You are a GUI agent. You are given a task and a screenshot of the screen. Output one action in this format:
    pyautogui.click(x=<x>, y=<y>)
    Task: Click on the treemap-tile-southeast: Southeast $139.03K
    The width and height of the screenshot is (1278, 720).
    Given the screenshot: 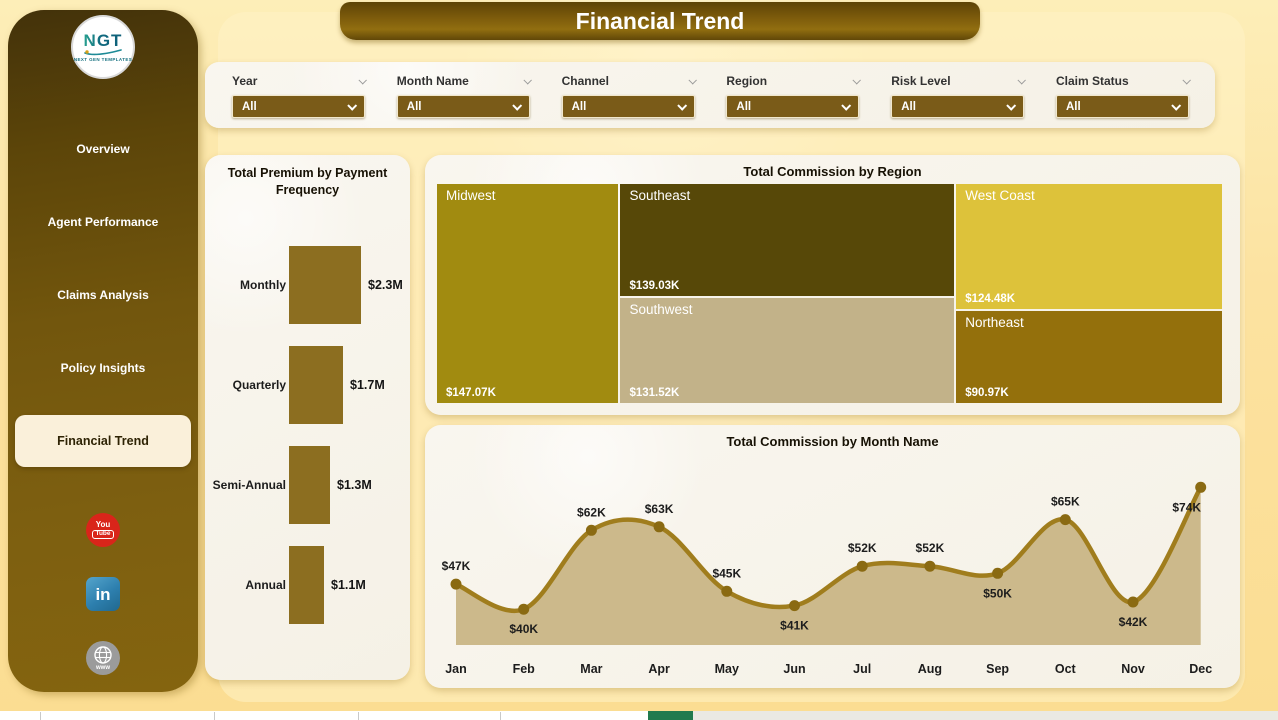 What is the action you would take?
    pyautogui.click(x=787, y=240)
    